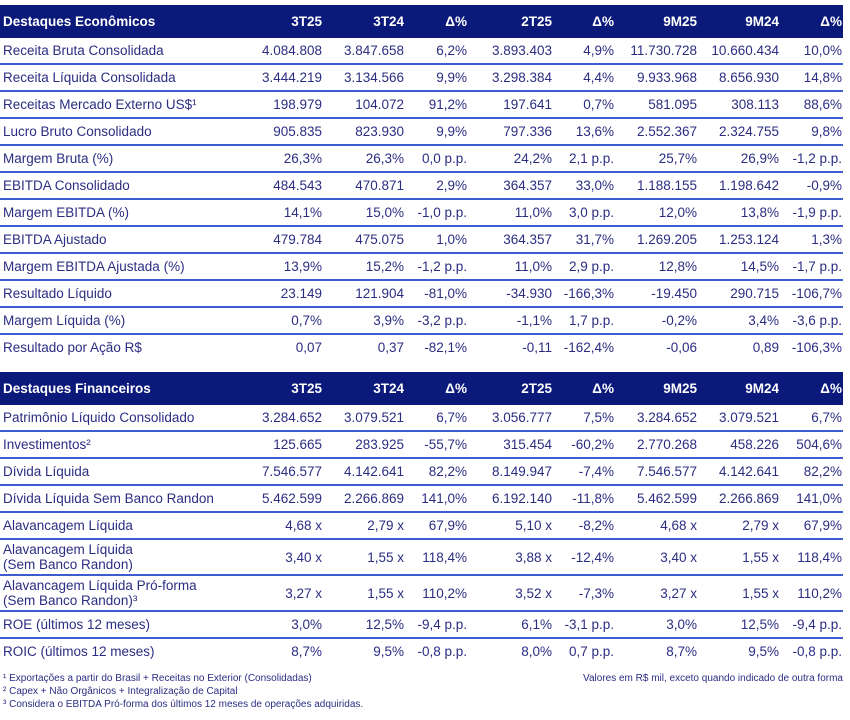 The width and height of the screenshot is (850, 720). Describe the element at coordinates (811, 418) in the screenshot. I see `cell-value: 6,7%` at that location.